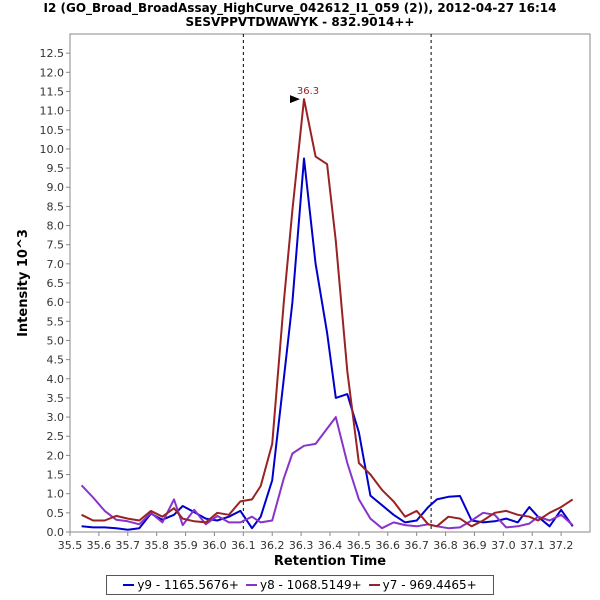 Image resolution: width=600 pixels, height=600 pixels. I want to click on y-tick-label: 12.5, so click(52, 53).